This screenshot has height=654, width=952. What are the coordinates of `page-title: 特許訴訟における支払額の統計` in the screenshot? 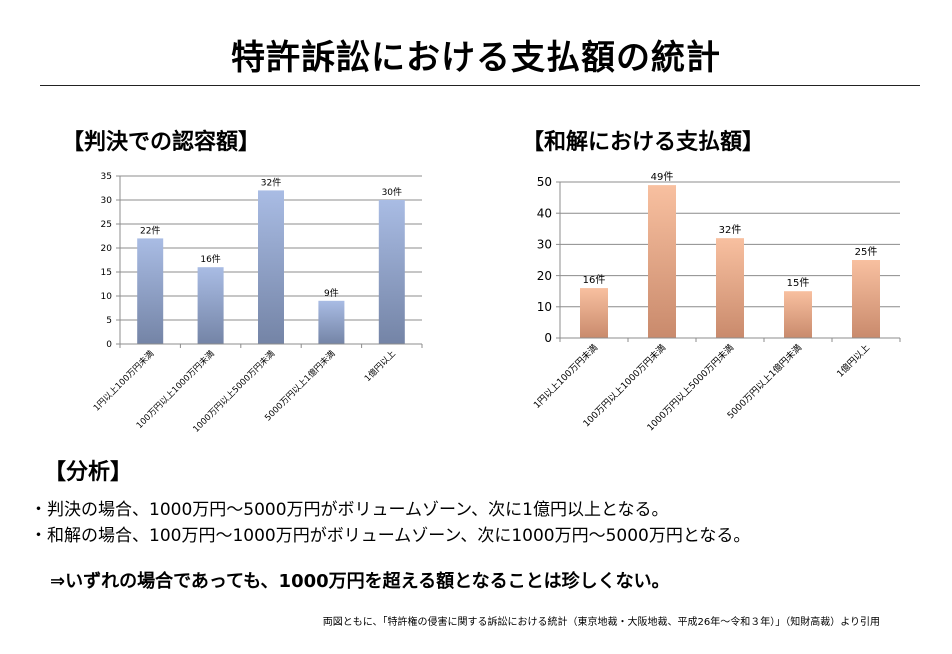 It's located at (476, 58).